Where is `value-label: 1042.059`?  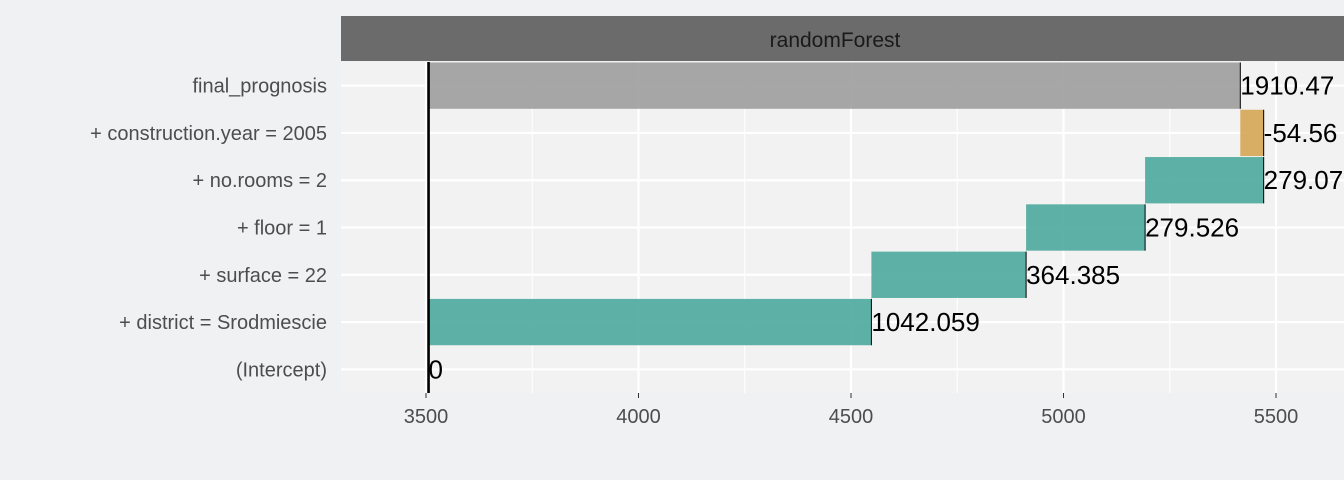
value-label: 1042.059 is located at coordinates (925, 322).